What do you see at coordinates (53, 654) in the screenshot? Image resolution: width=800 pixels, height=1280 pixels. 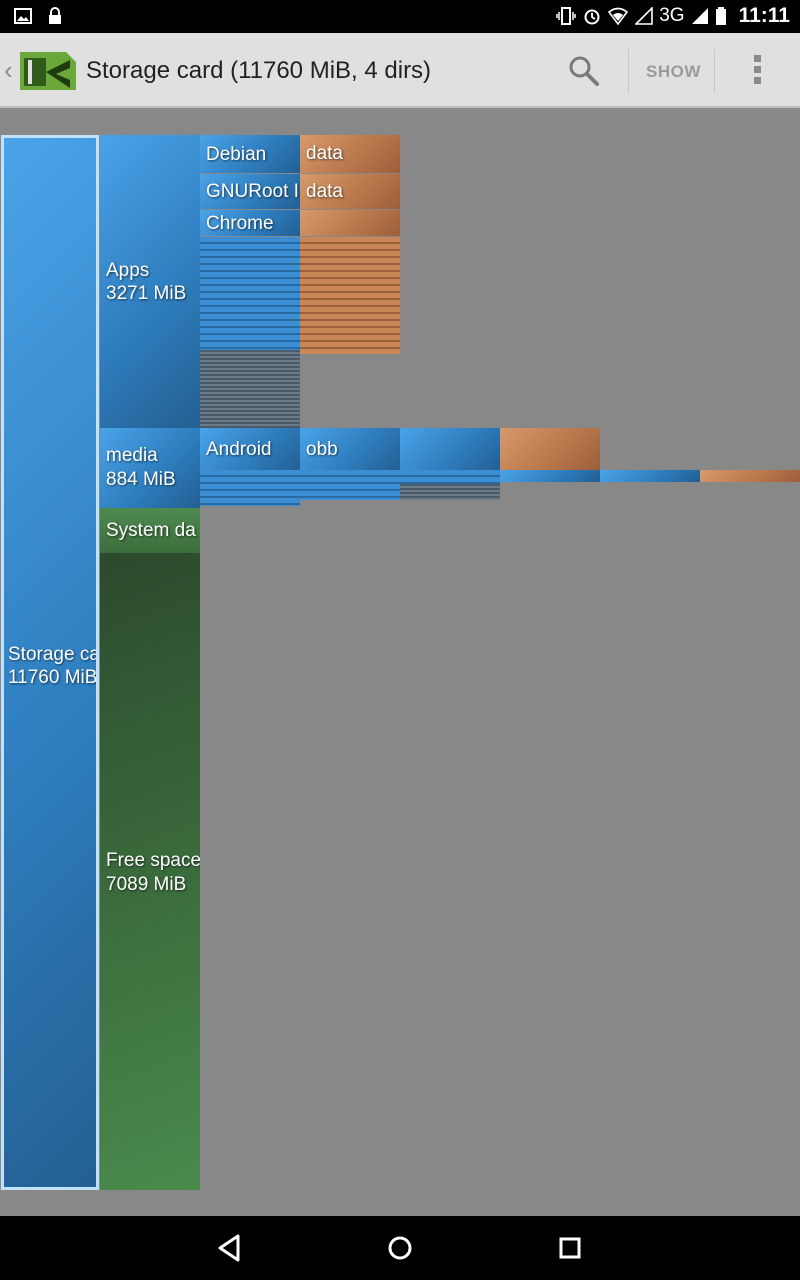 I see `root-name: Storage ca` at bounding box center [53, 654].